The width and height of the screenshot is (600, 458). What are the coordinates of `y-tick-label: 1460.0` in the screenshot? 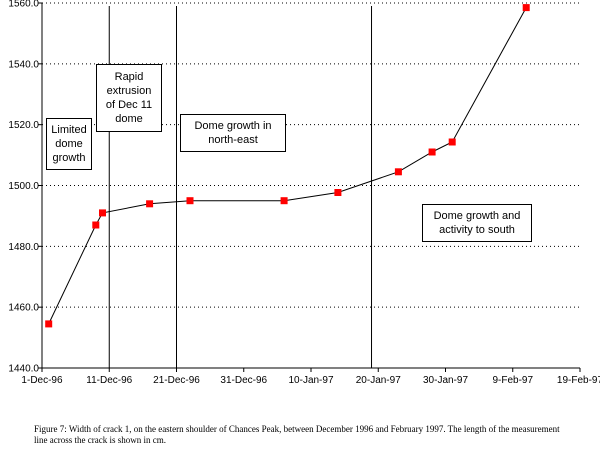 It's located at (23, 308).